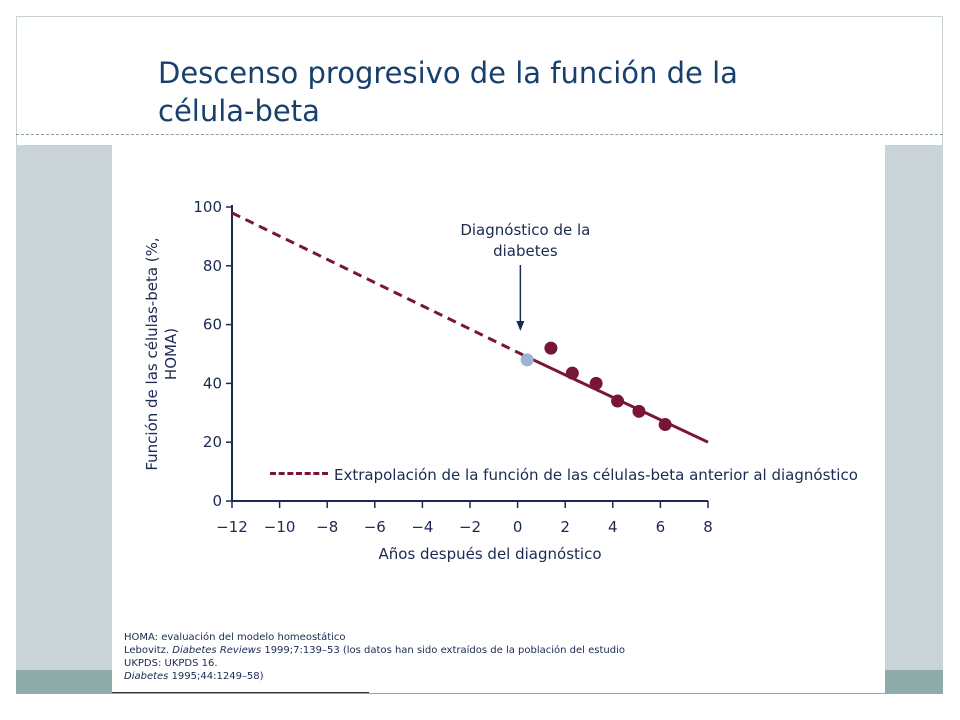  Describe the element at coordinates (565, 527) in the screenshot. I see `x-tick-label: 2` at that location.